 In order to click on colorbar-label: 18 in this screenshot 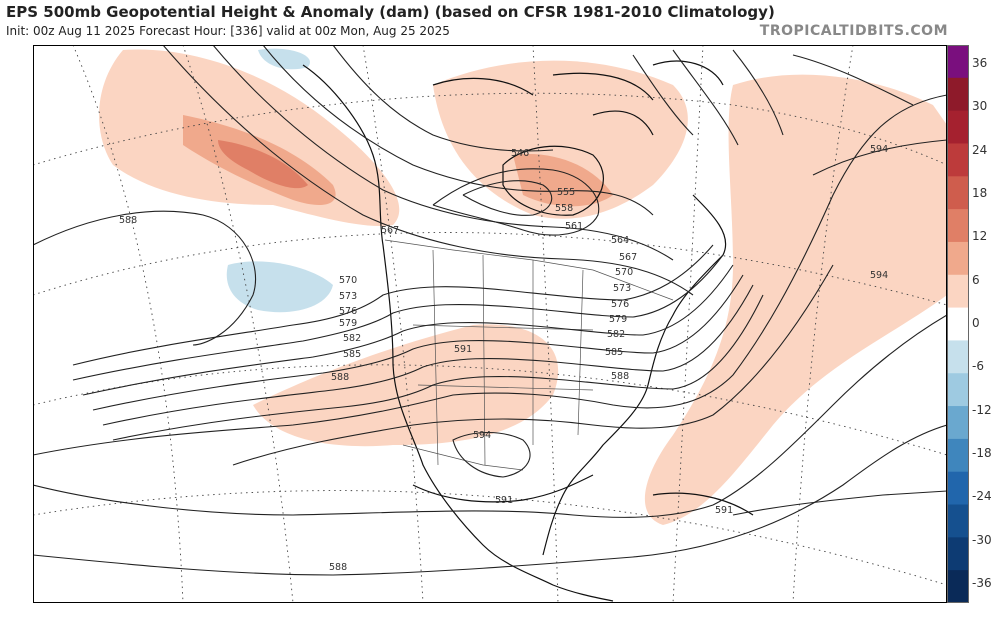, I will do `click(980, 193)`.